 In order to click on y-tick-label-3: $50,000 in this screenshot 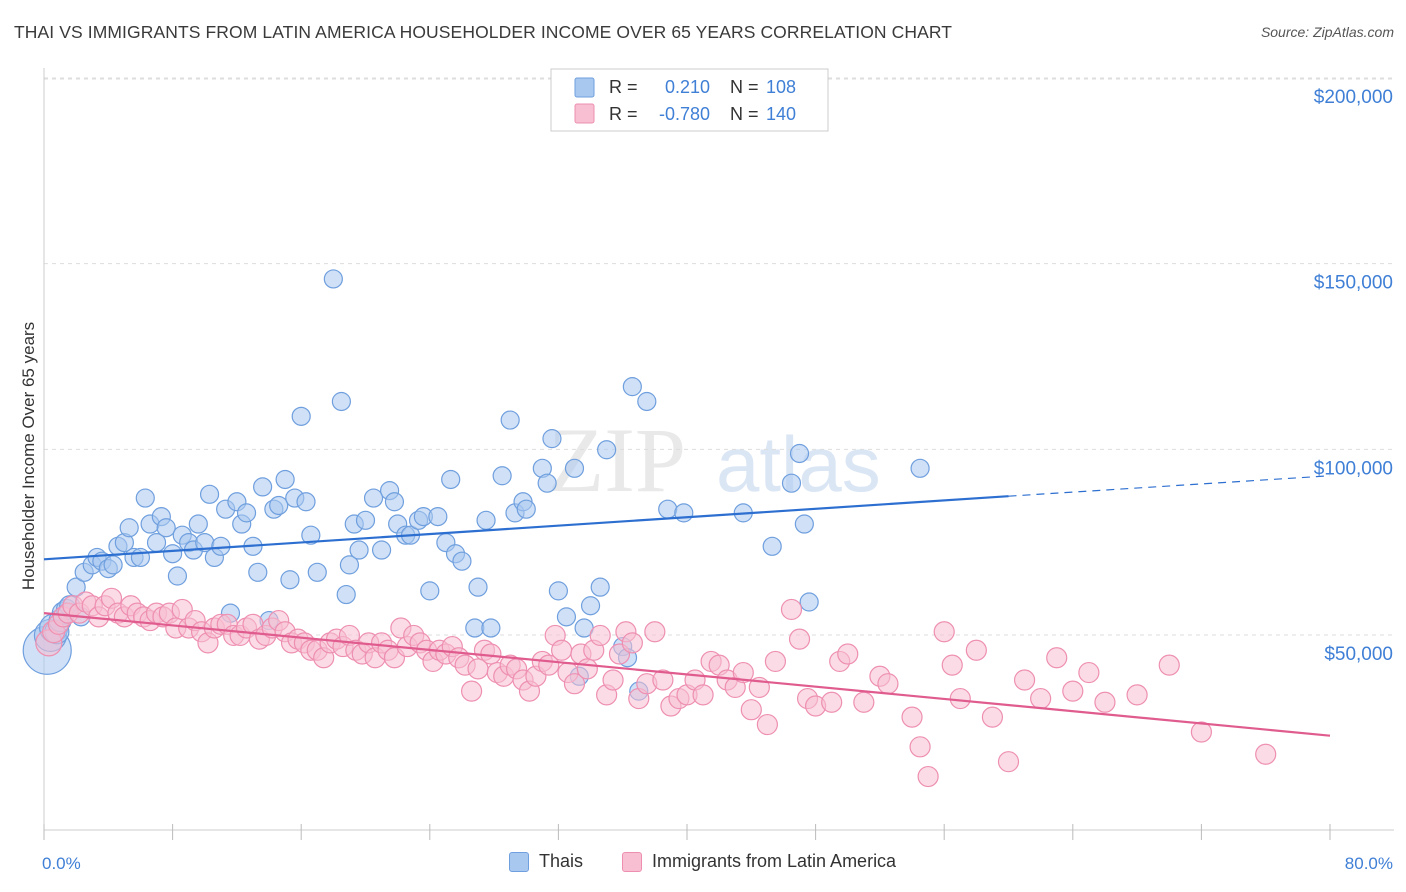, I will do `click(1358, 654)`.